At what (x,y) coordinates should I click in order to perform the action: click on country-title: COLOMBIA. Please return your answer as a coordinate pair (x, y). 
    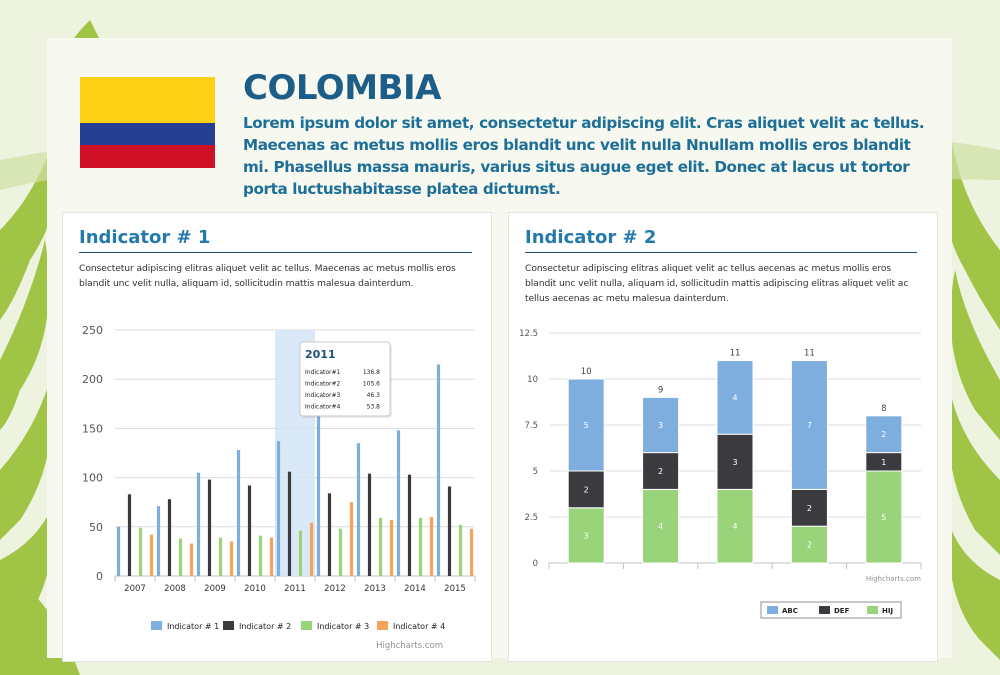
    Looking at the image, I should click on (342, 88).